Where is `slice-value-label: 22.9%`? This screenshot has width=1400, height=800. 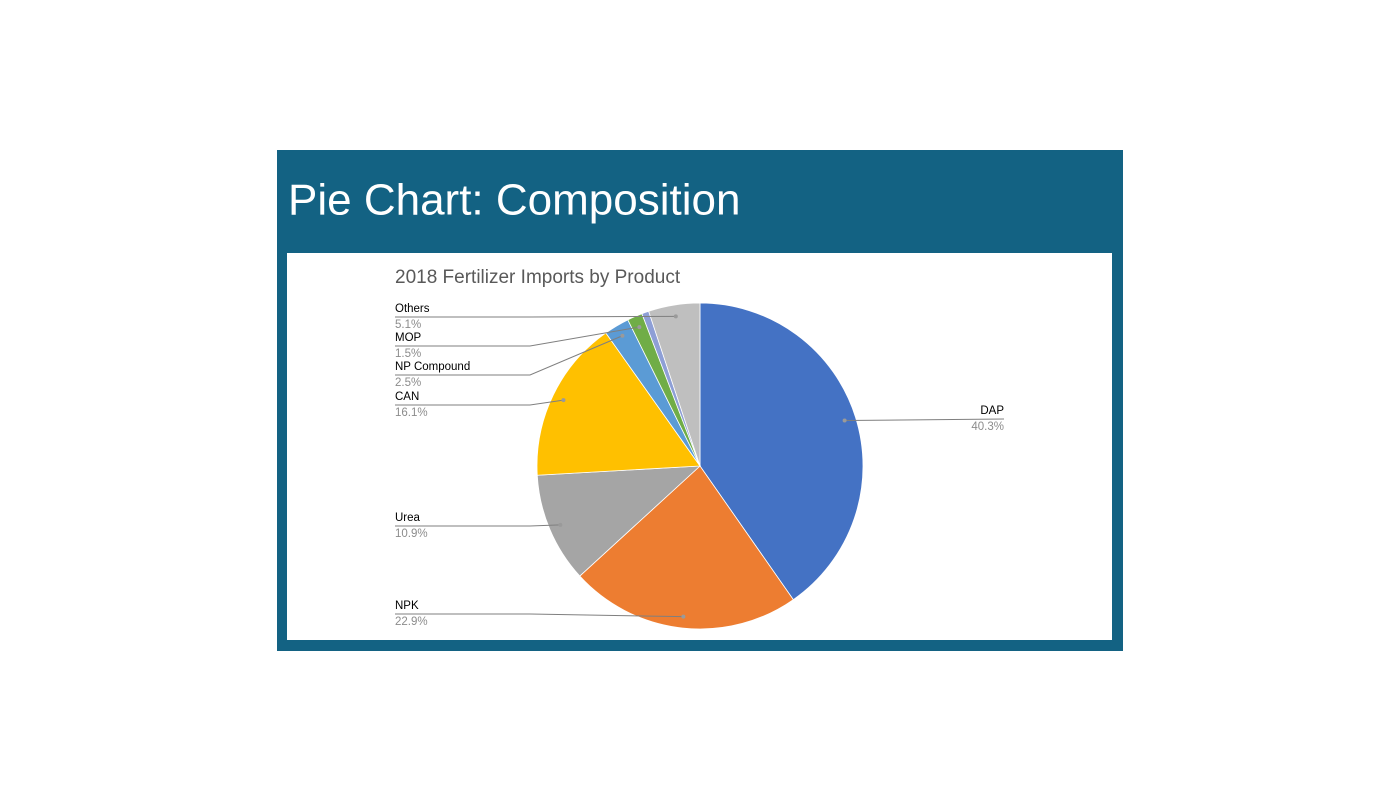
slice-value-label: 22.9% is located at coordinates (411, 622).